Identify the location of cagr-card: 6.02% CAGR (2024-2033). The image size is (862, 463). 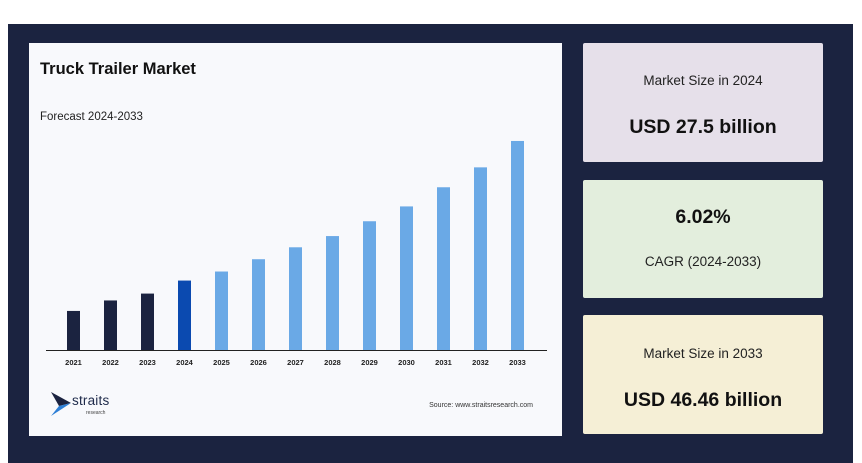
(703, 239).